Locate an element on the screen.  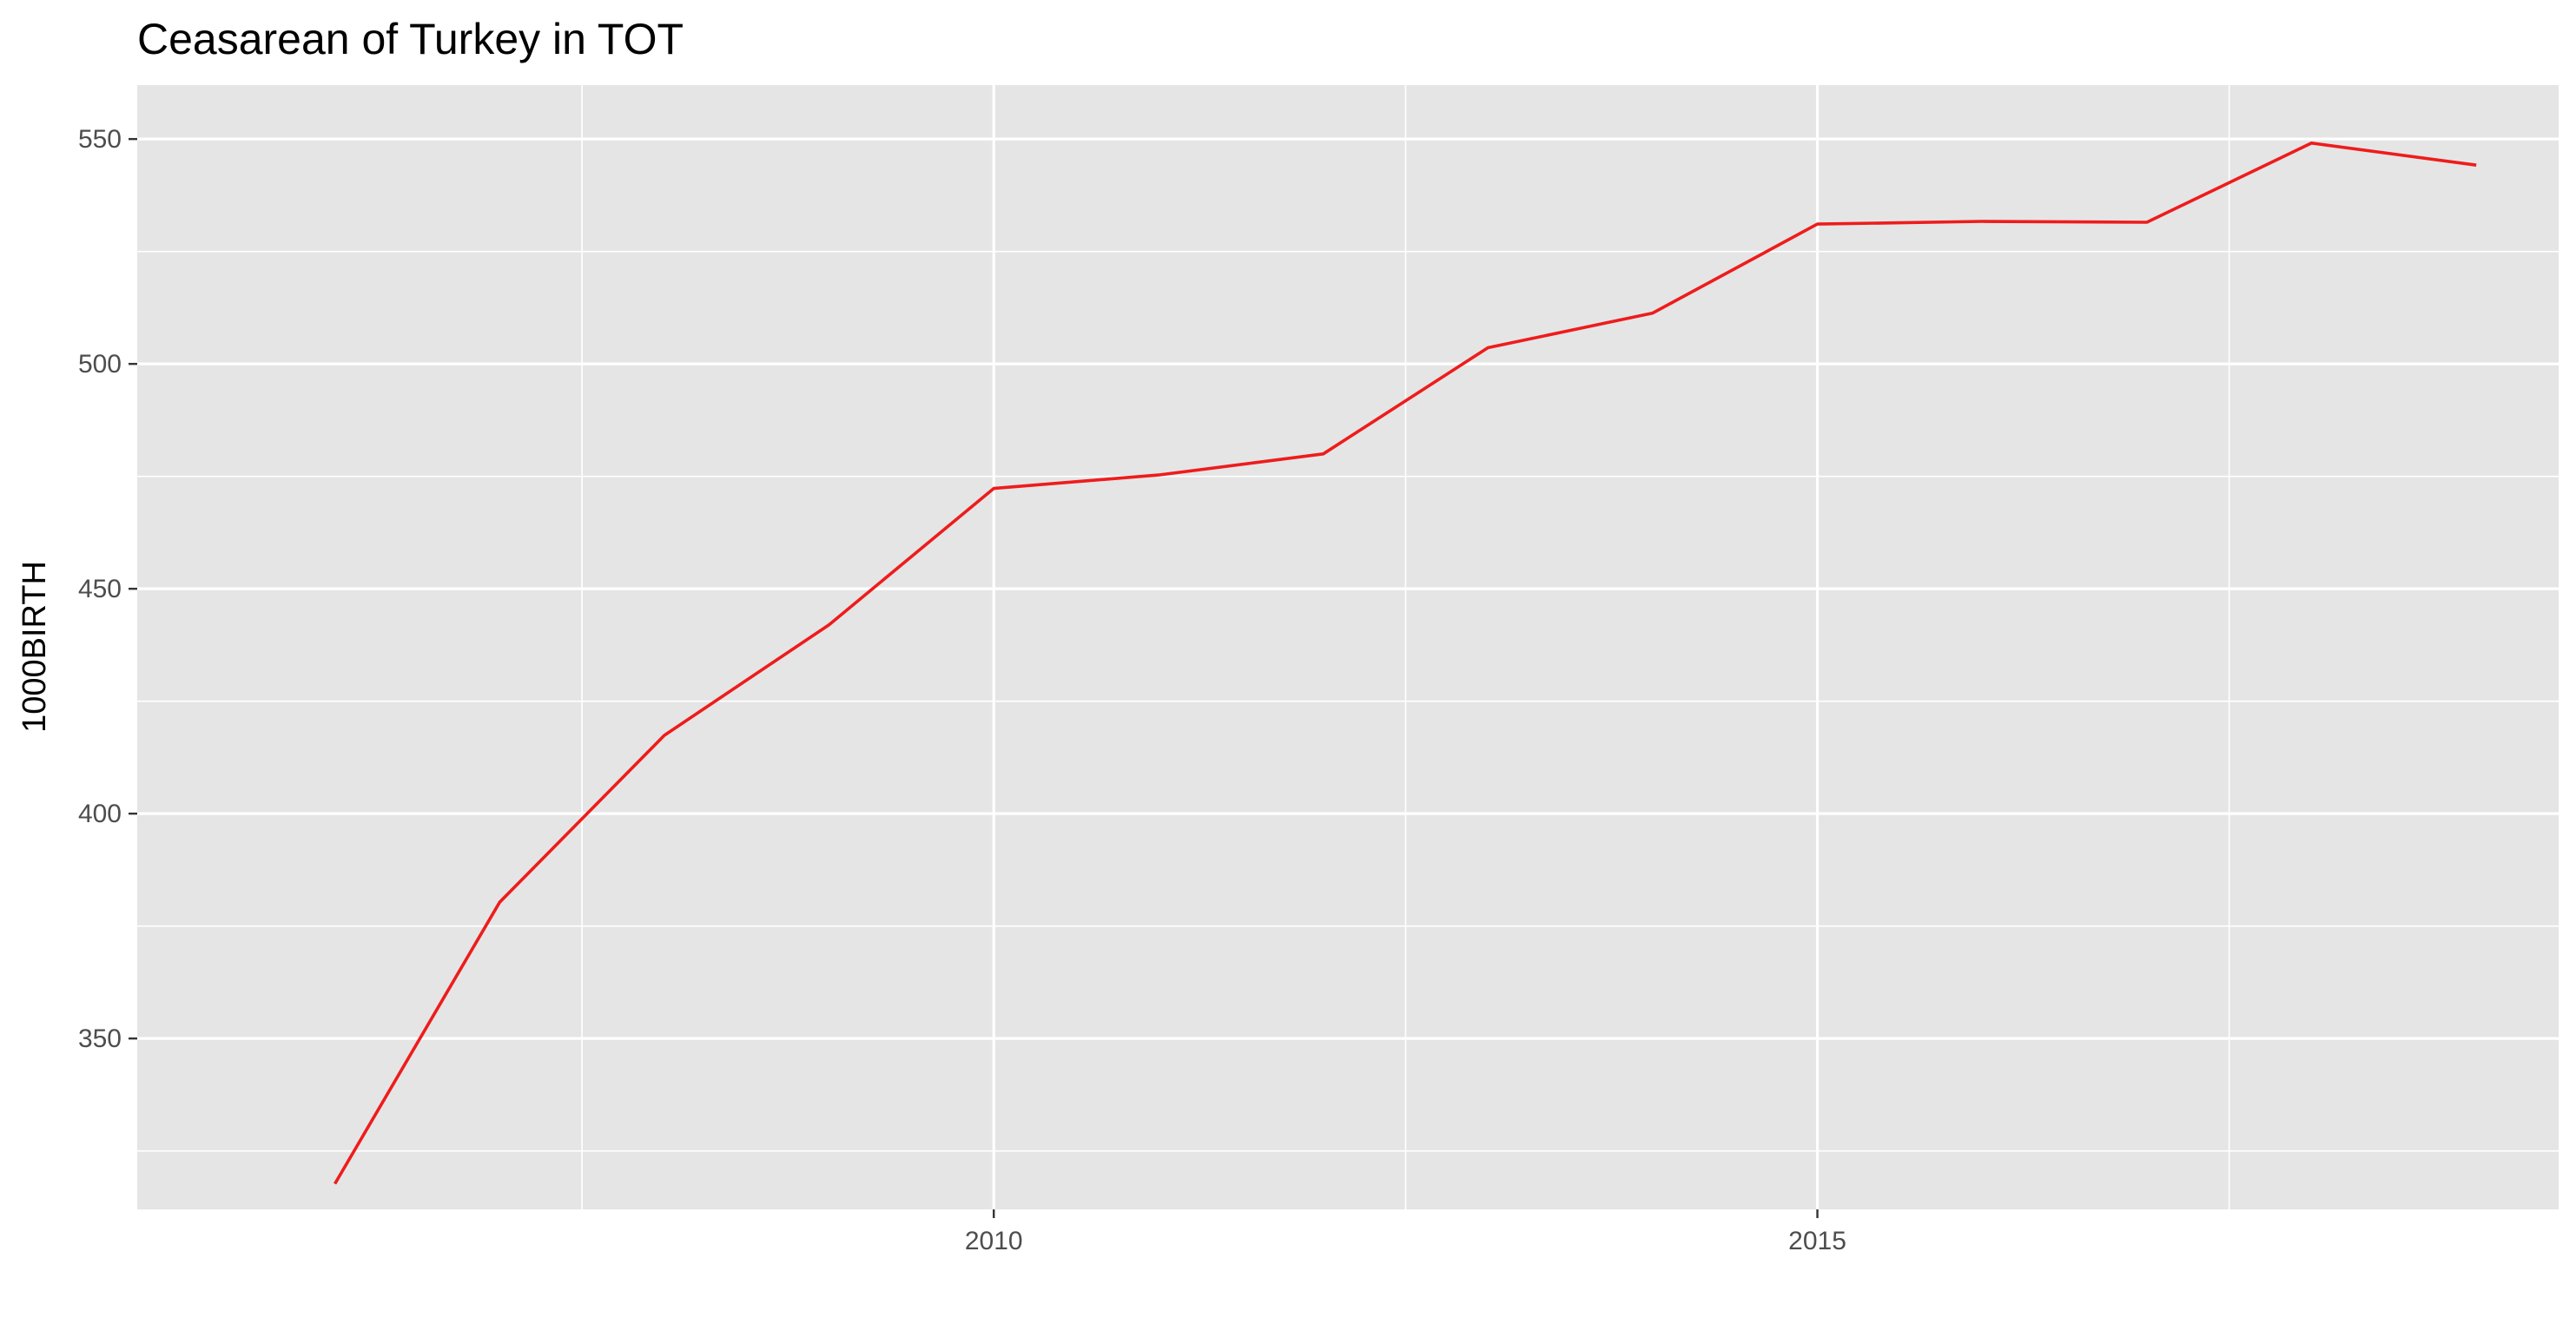
y-axis-title: 1000BIRTH is located at coordinates (35, 647).